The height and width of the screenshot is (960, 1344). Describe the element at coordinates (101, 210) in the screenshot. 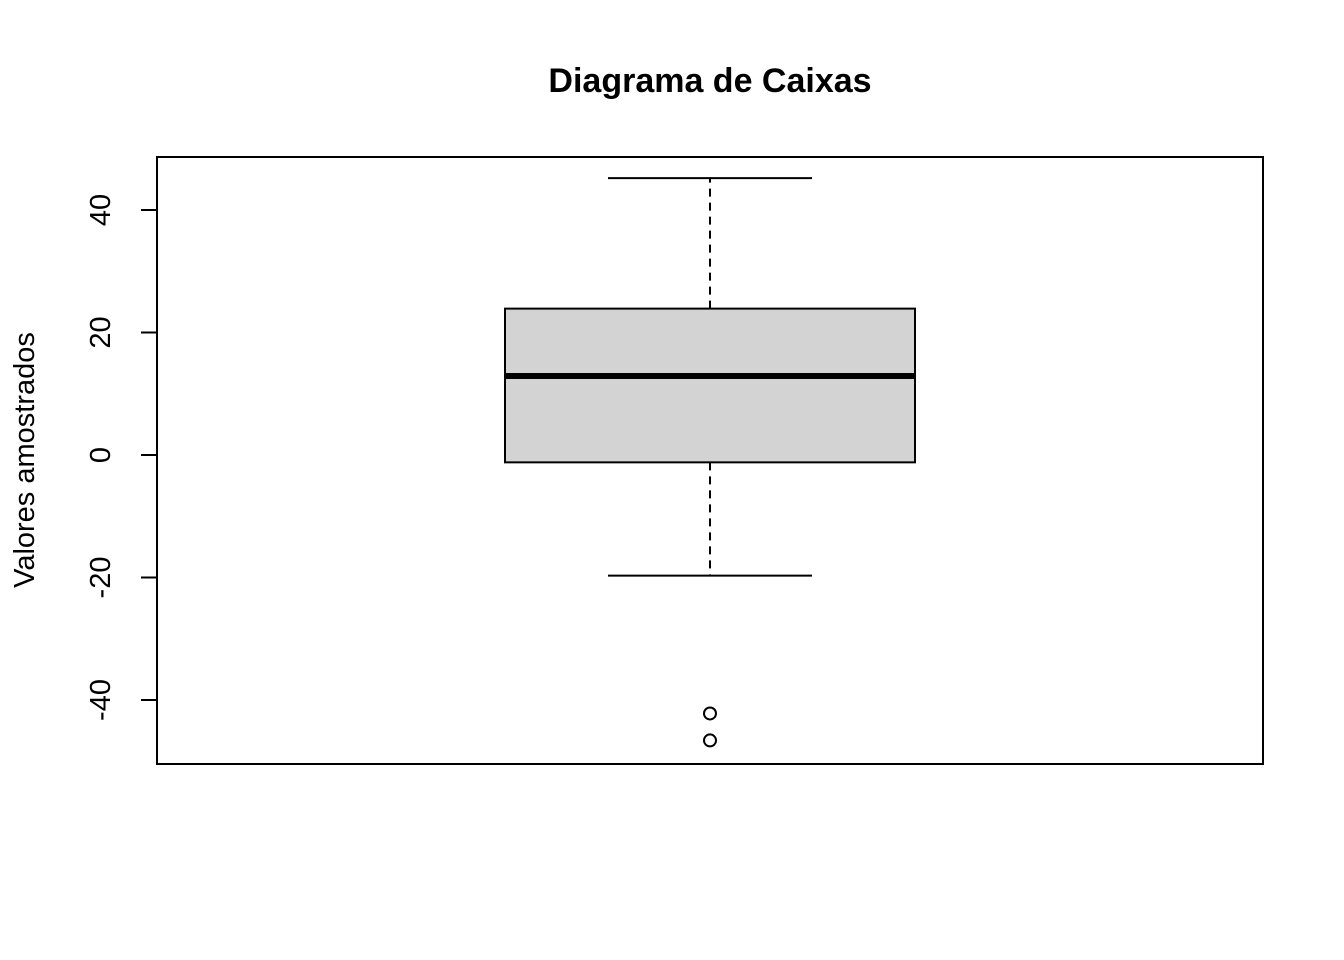

I see `y-tick-label: 40` at that location.